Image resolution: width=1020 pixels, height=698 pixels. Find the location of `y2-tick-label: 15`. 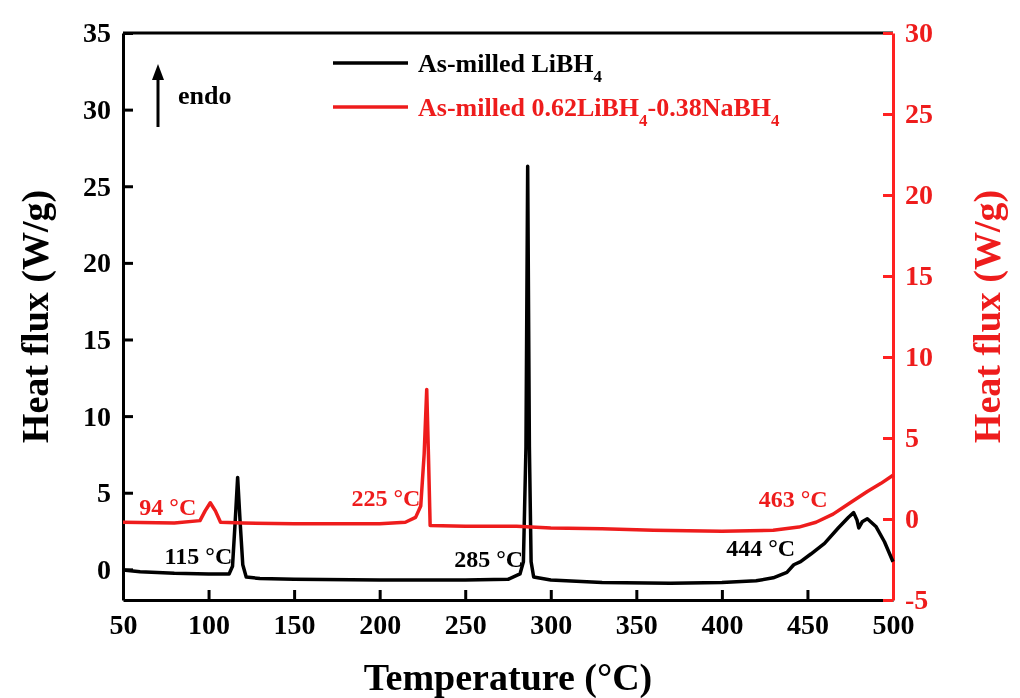

y2-tick-label: 15 is located at coordinates (919, 276).